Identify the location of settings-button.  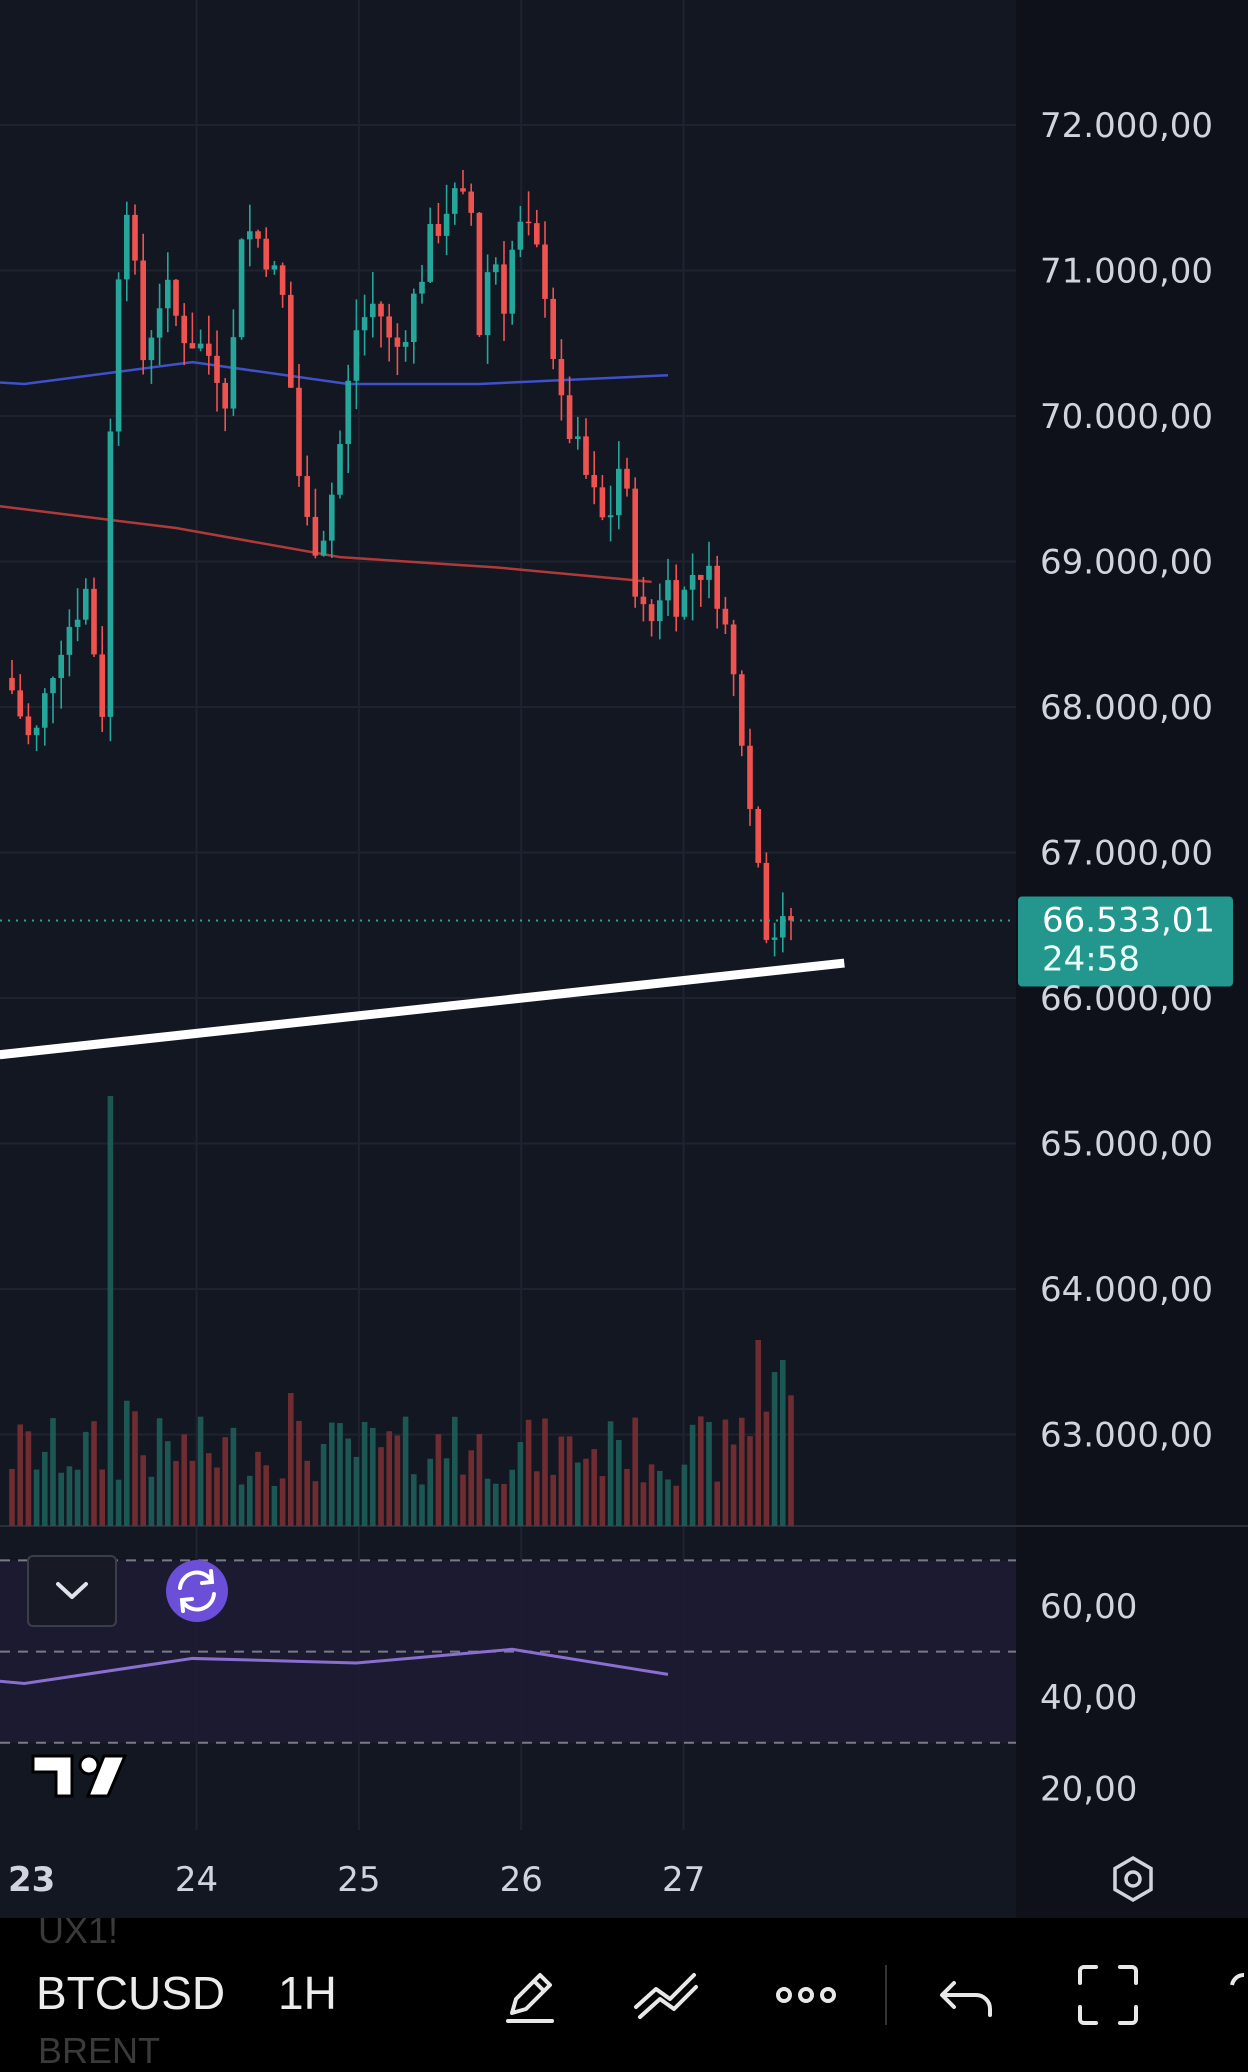
(1133, 1879).